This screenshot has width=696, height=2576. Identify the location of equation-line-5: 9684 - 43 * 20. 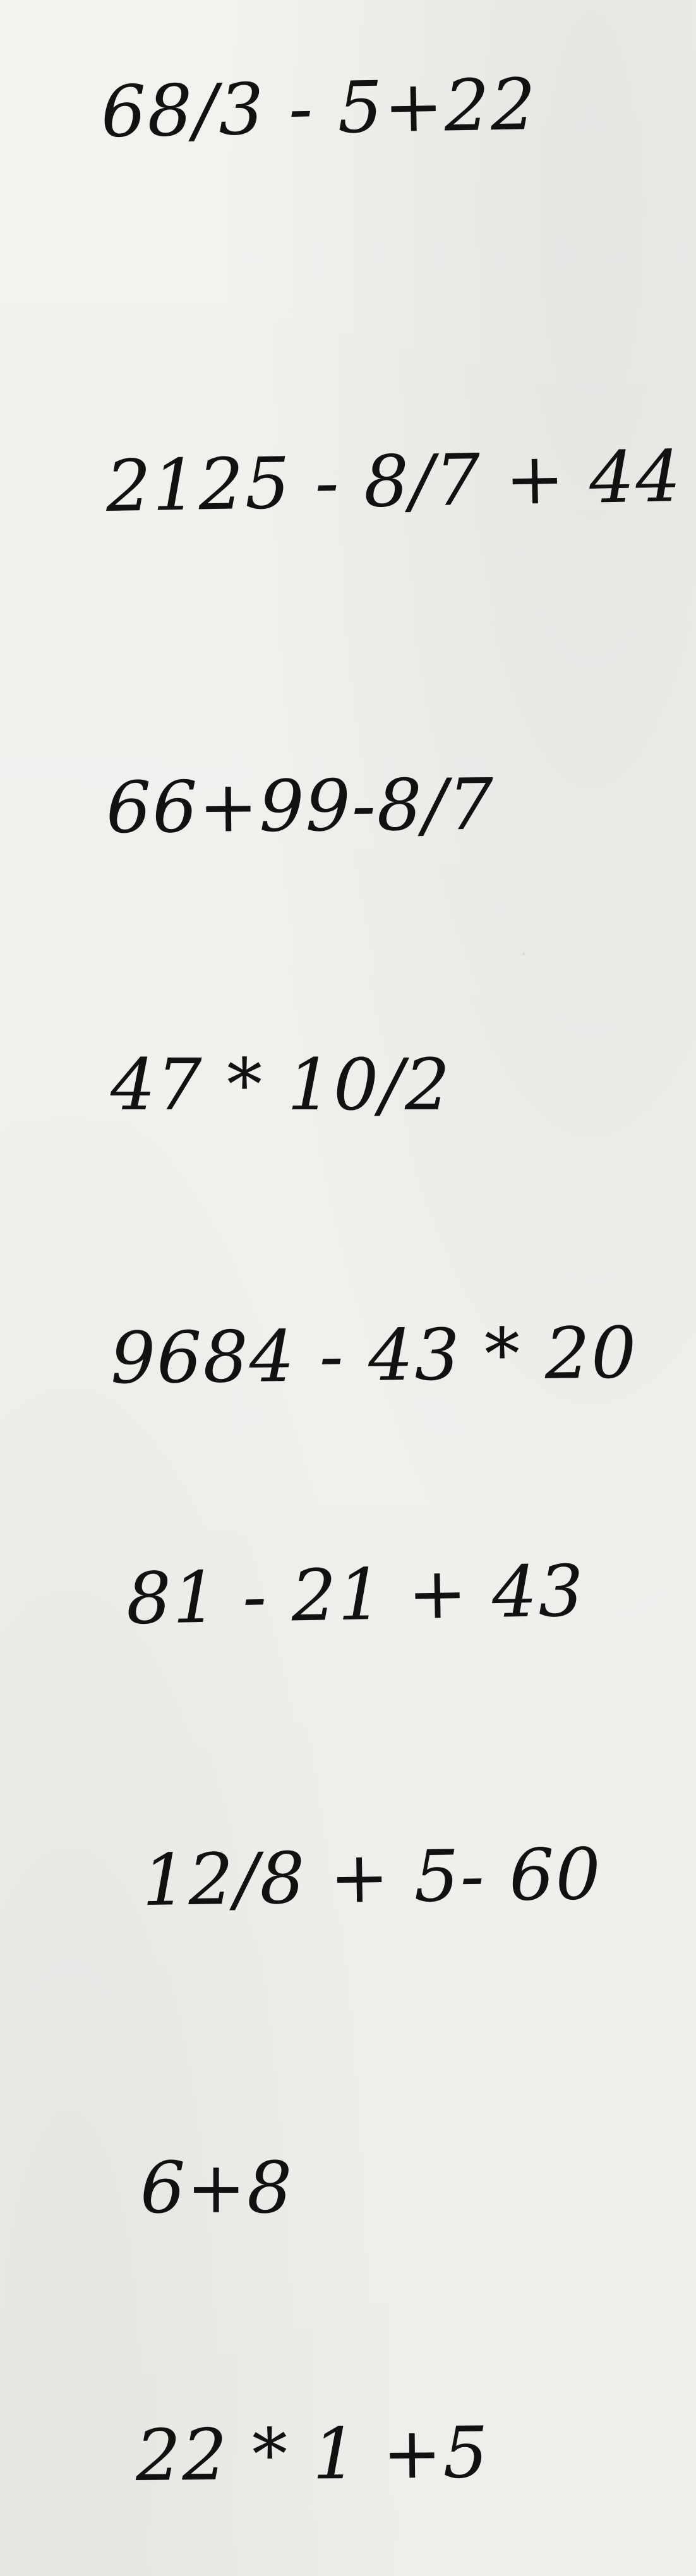
(374, 1356).